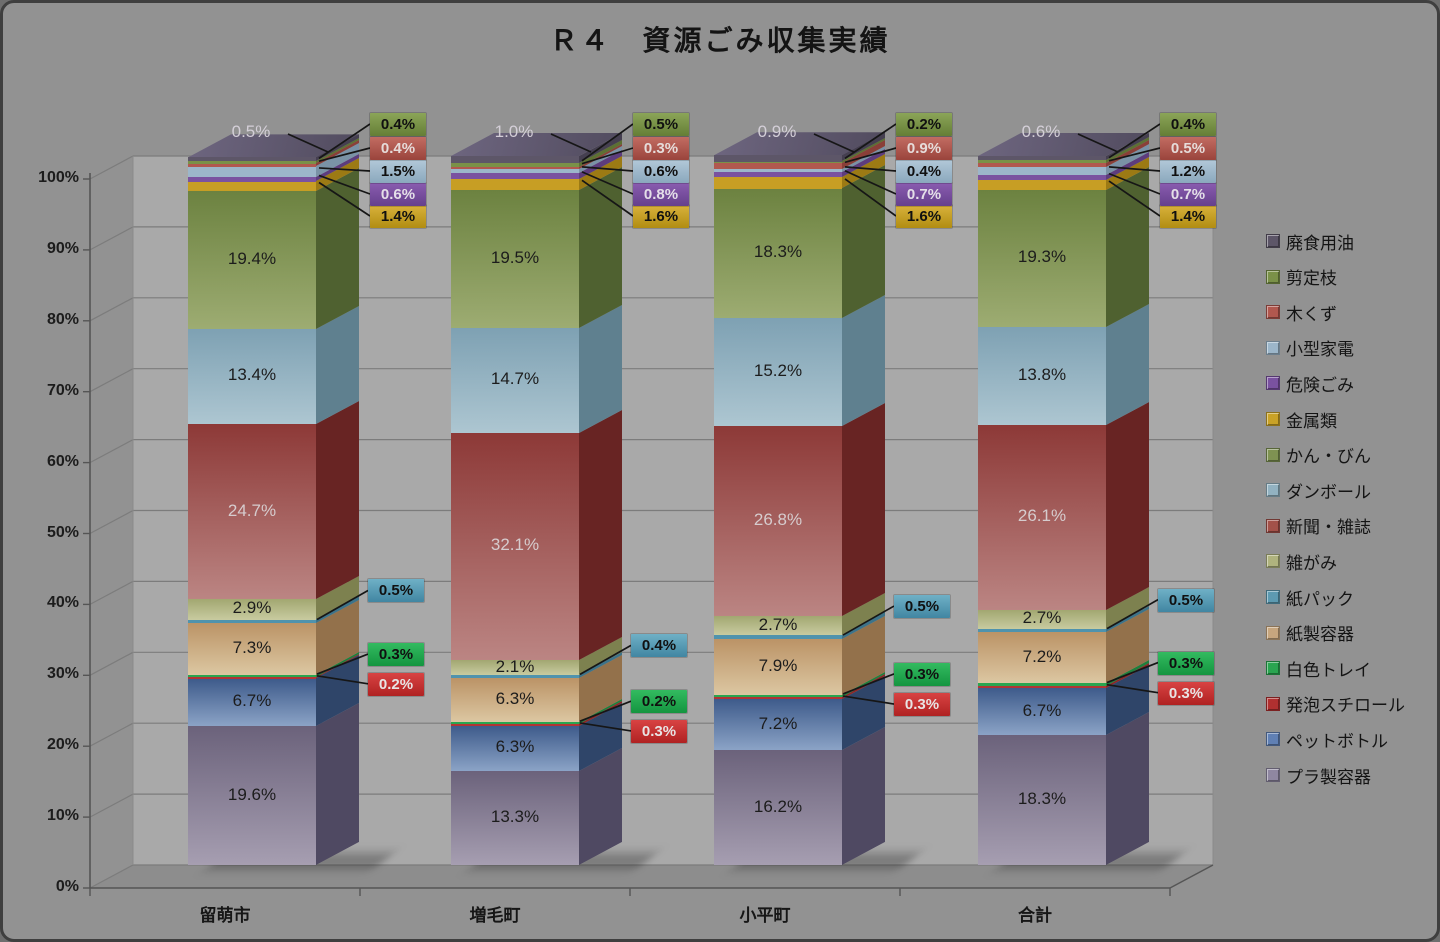  I want to click on segment-value-label: 26.8%, so click(778, 520).